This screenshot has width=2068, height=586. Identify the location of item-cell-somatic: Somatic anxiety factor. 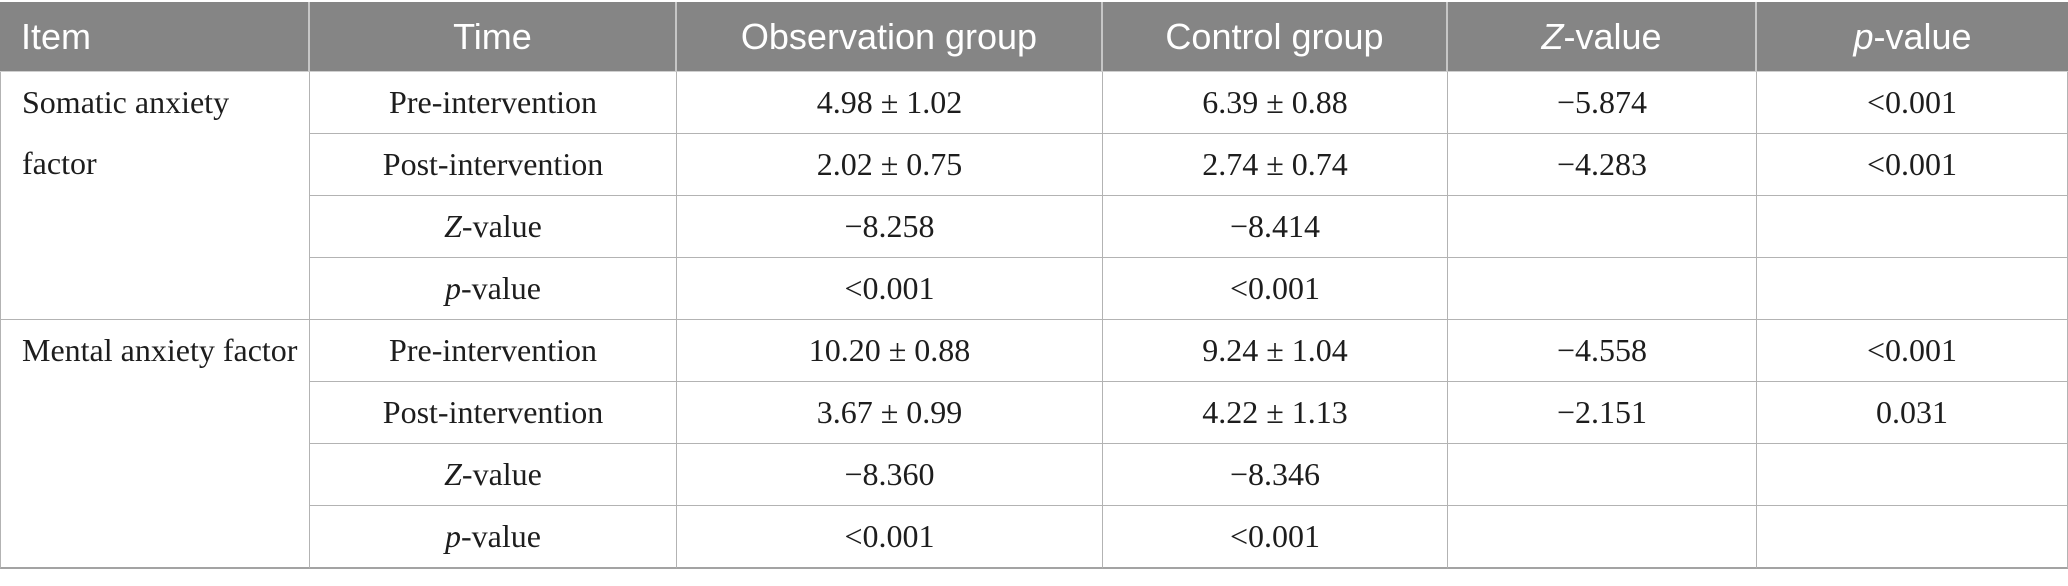
(155, 196).